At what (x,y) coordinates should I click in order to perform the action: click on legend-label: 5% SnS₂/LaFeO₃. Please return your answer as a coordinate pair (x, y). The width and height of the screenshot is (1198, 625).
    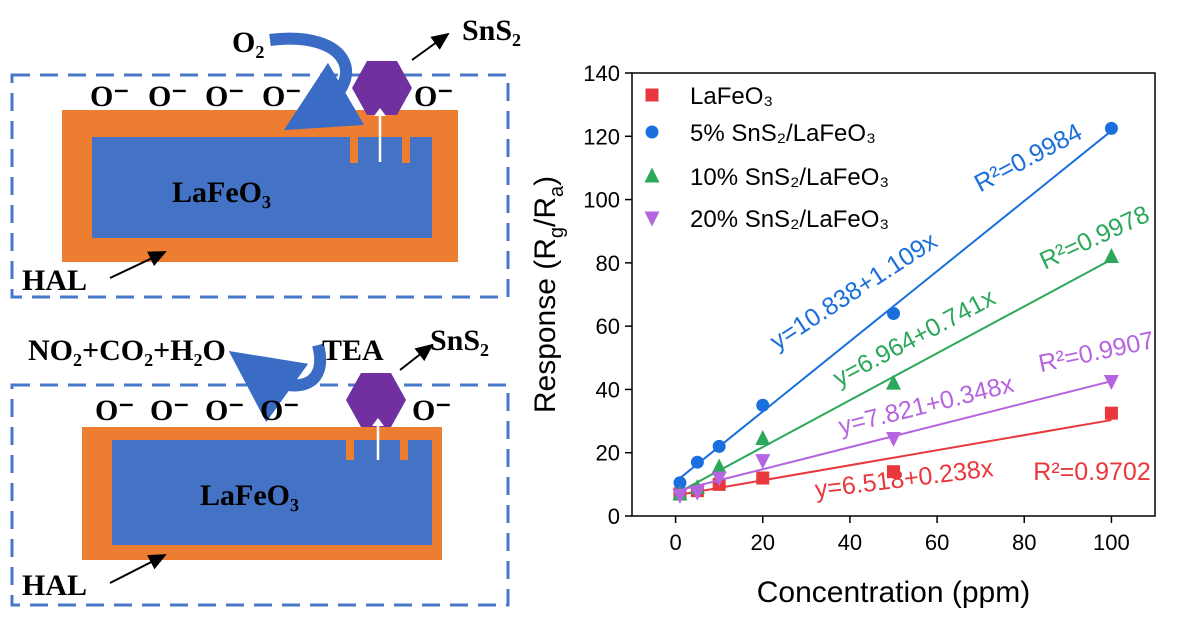
    Looking at the image, I should click on (783, 133).